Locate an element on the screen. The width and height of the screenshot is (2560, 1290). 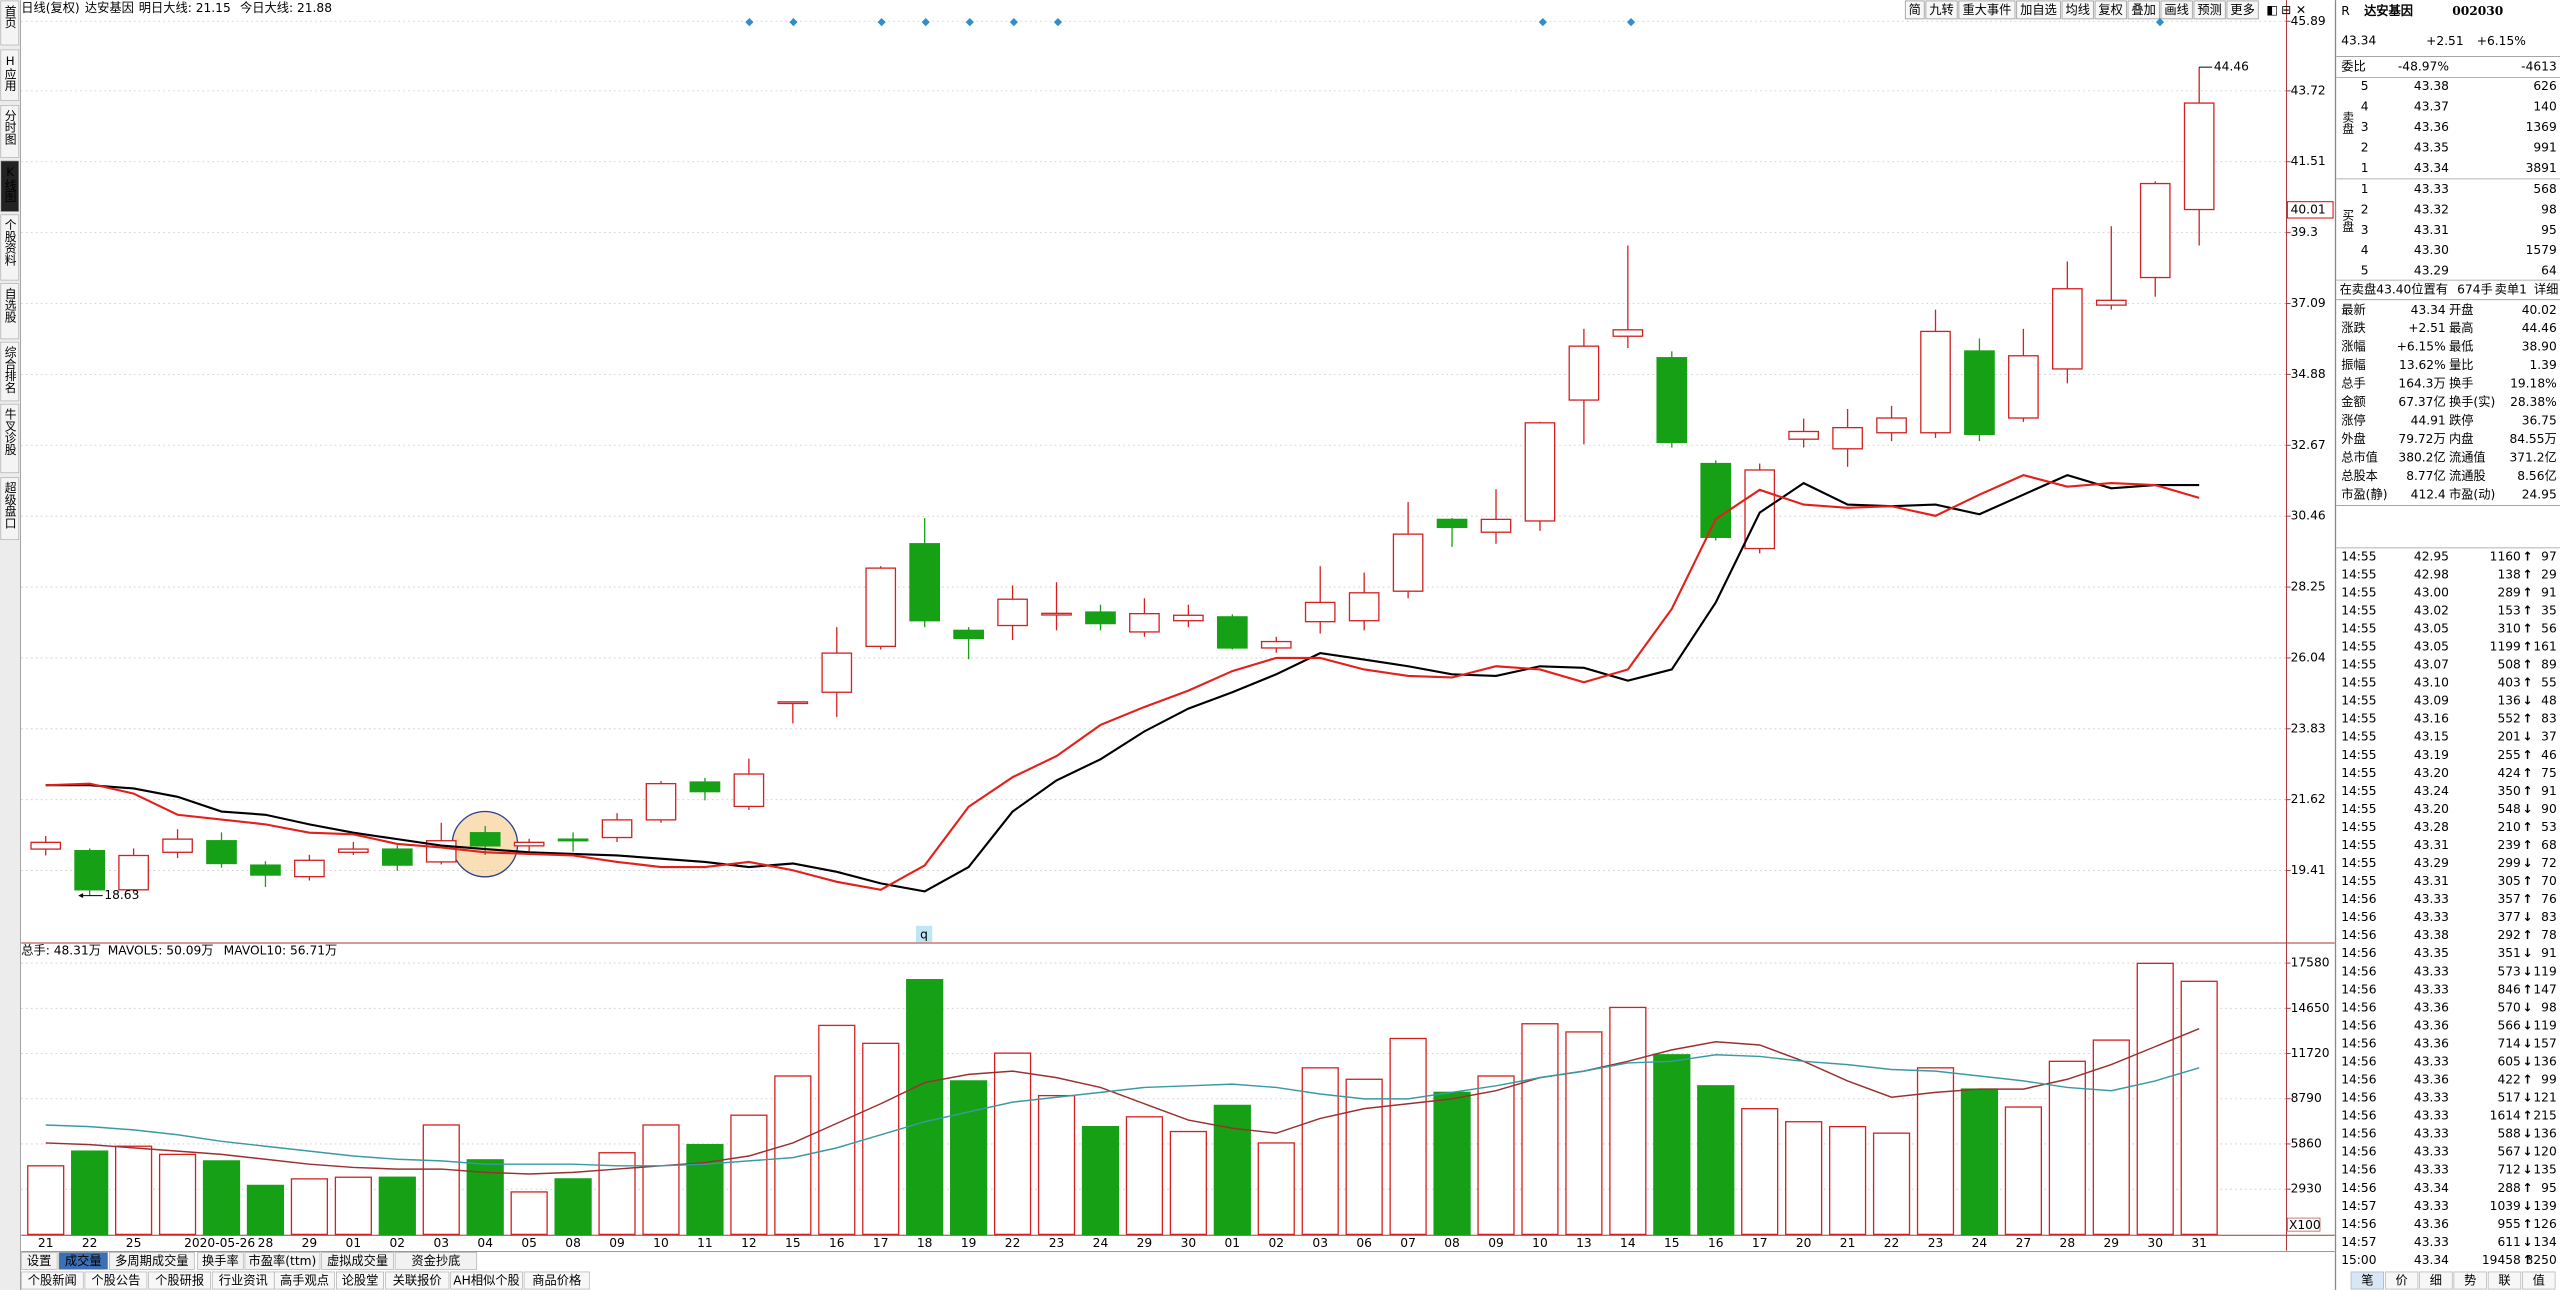
window-icon: ⊟ is located at coordinates (2286, 10).